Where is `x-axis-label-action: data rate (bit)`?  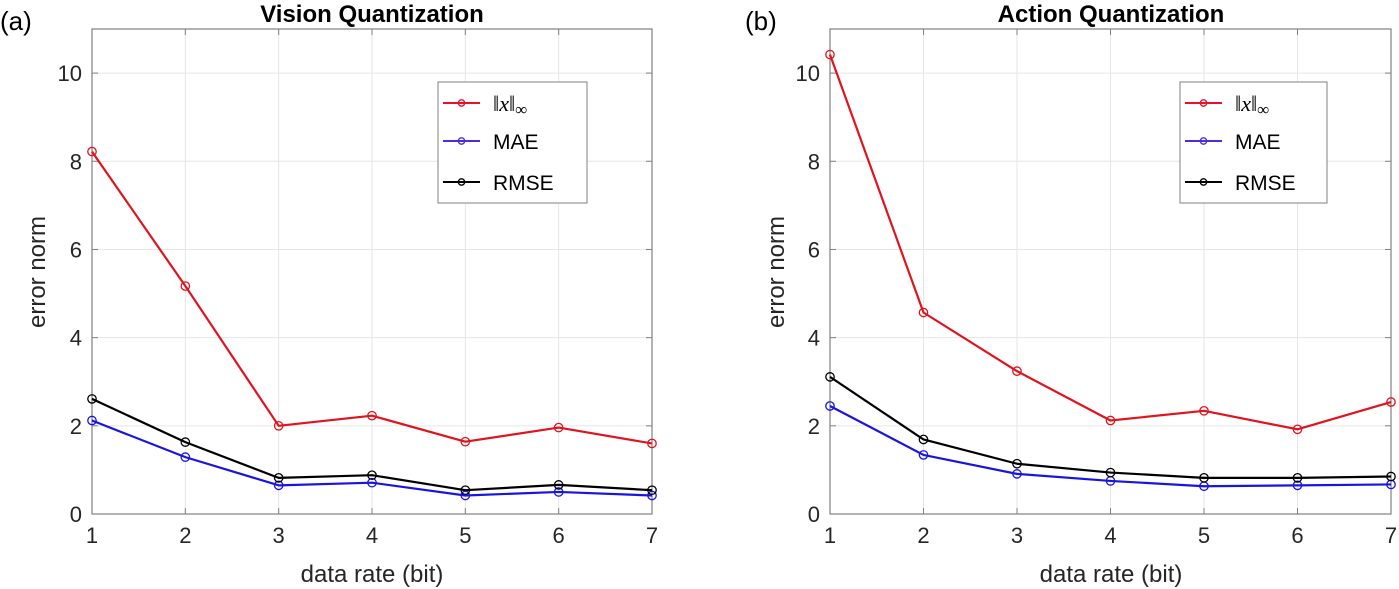
x-axis-label-action: data rate (bit) is located at coordinates (1111, 574).